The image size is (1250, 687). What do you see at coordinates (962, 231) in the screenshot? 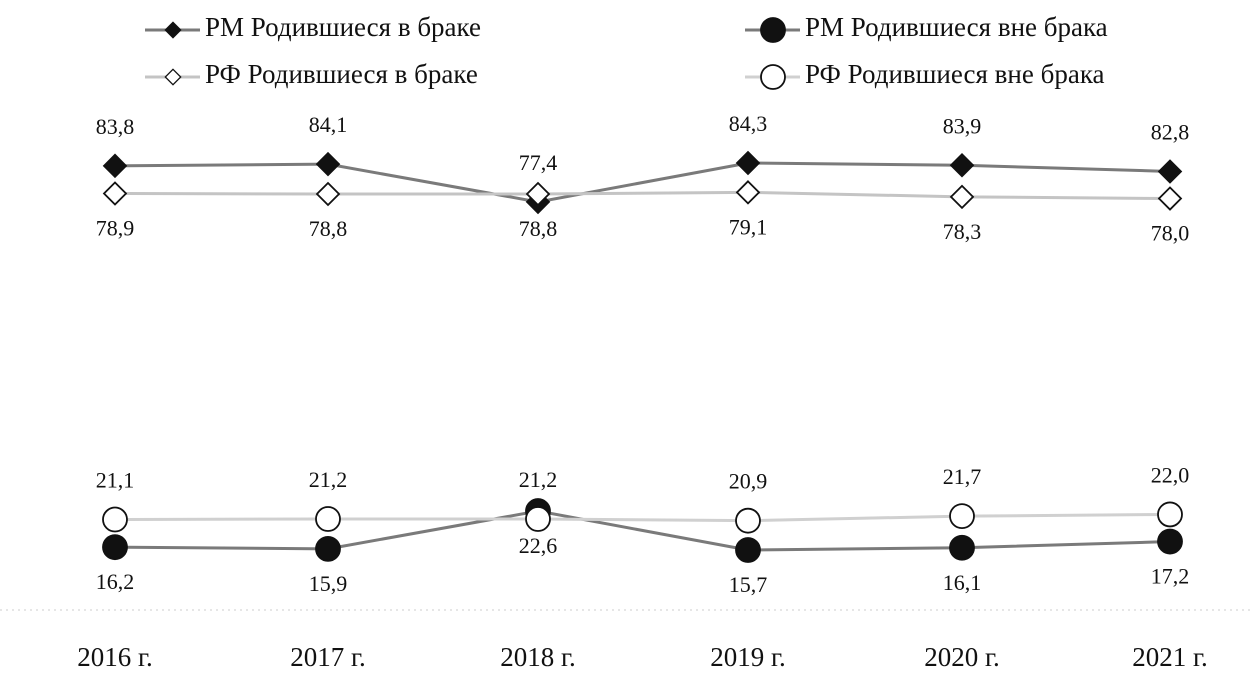
I see `data-label: 78,3` at bounding box center [962, 231].